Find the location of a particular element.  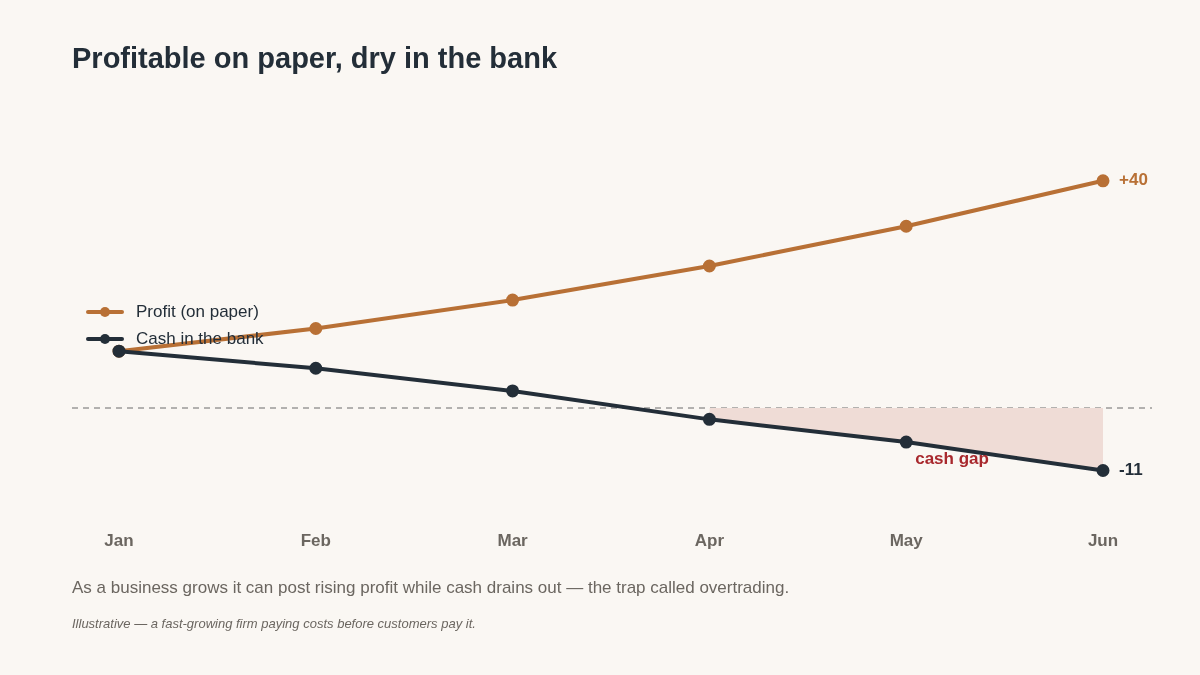

x-tick-label: May is located at coordinates (906, 541).